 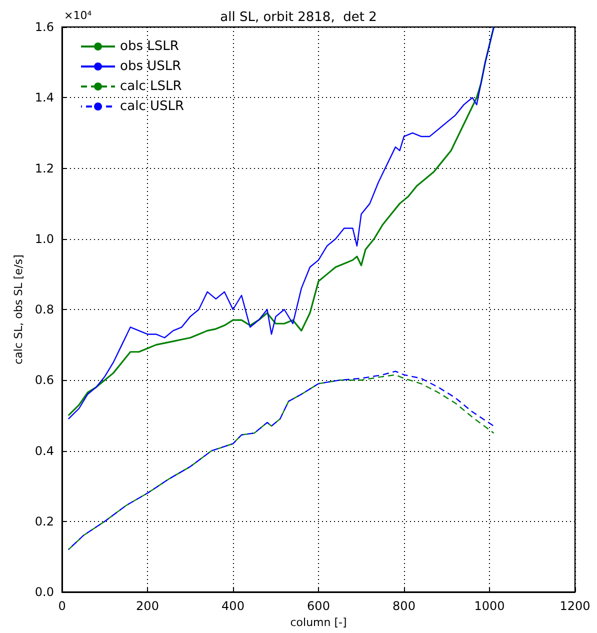 What do you see at coordinates (44, 380) in the screenshot?
I see `y-tick-label: 0.6` at bounding box center [44, 380].